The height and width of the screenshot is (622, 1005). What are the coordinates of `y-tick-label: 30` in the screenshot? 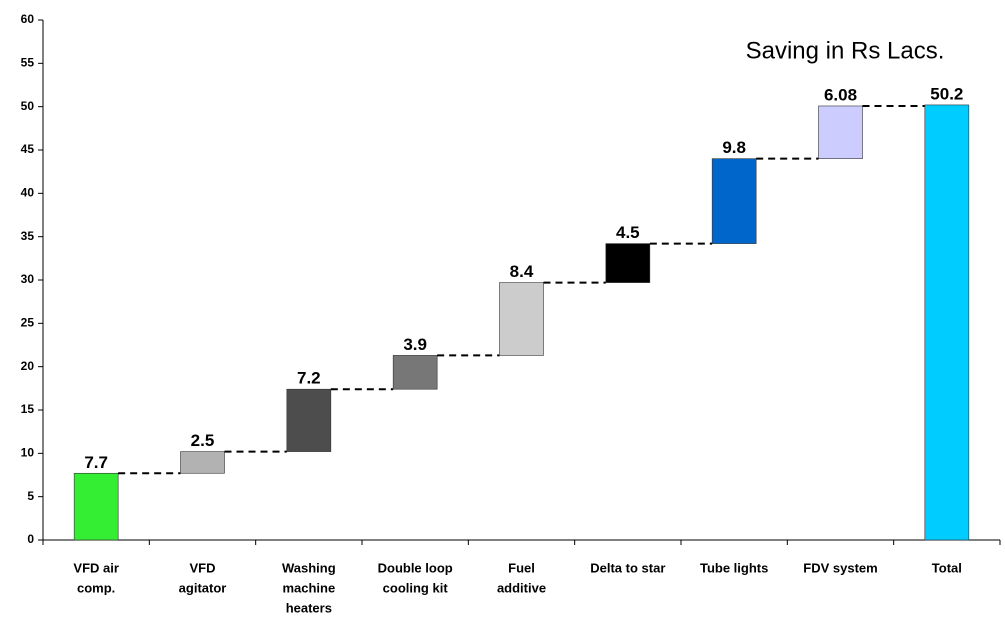 It's located at (28, 279).